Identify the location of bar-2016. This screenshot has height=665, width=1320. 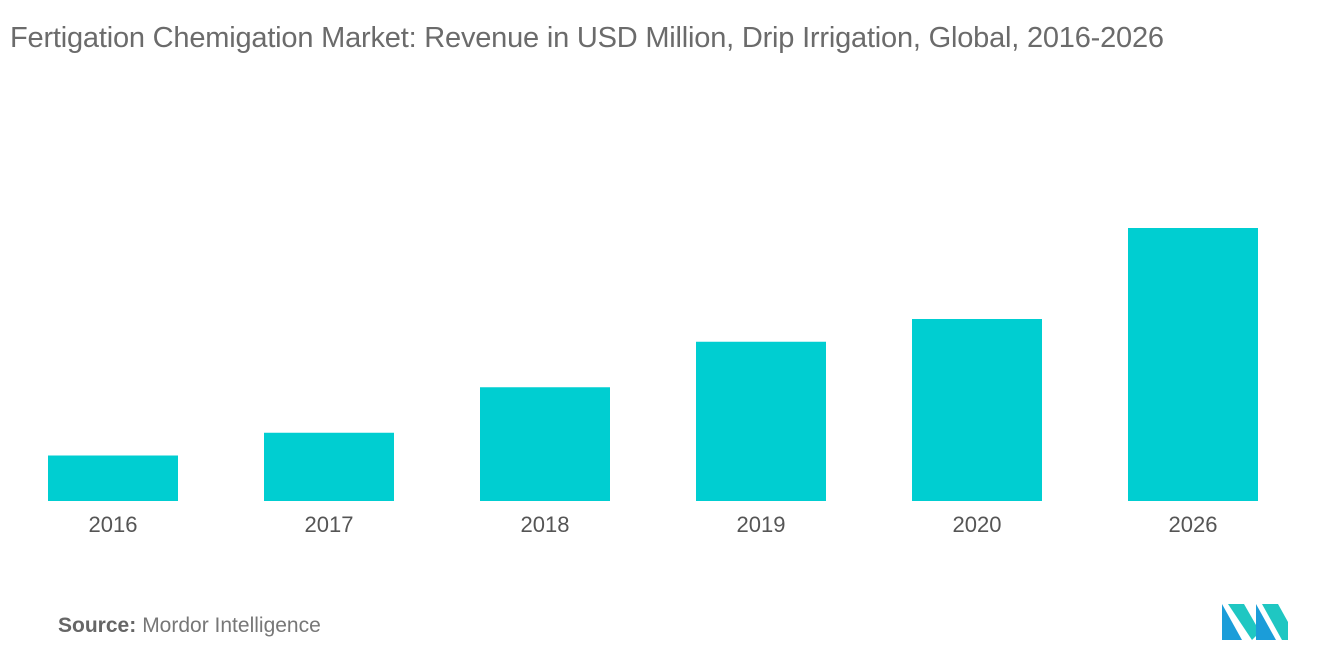
(113, 478).